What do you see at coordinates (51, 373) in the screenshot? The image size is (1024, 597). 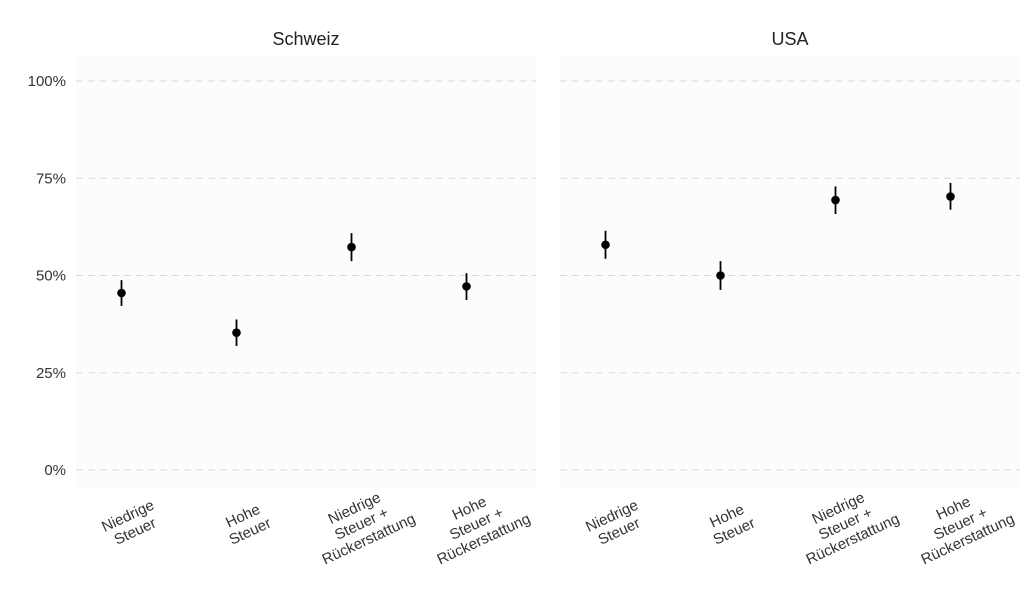 I see `y-tick-label: 25%` at bounding box center [51, 373].